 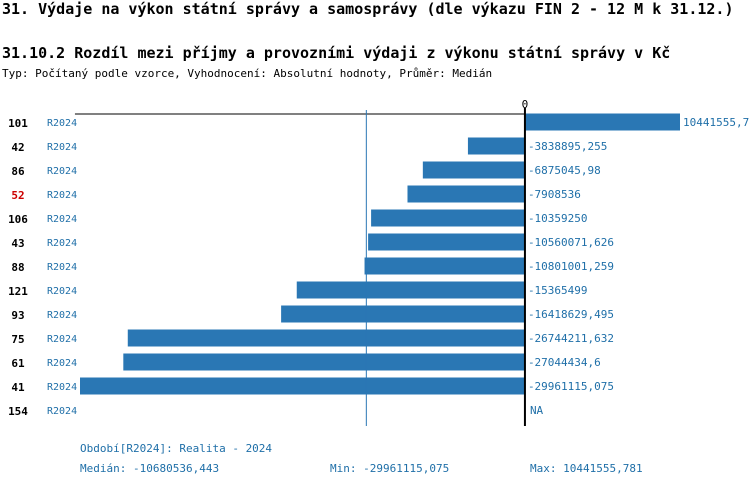 What do you see at coordinates (17, 267) in the screenshot?
I see `category-label: 88` at bounding box center [17, 267].